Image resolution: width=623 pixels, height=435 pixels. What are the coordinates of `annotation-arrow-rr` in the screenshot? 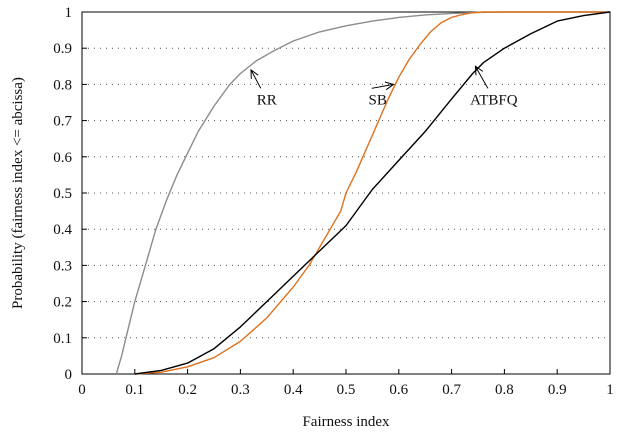 It's located at (256, 79).